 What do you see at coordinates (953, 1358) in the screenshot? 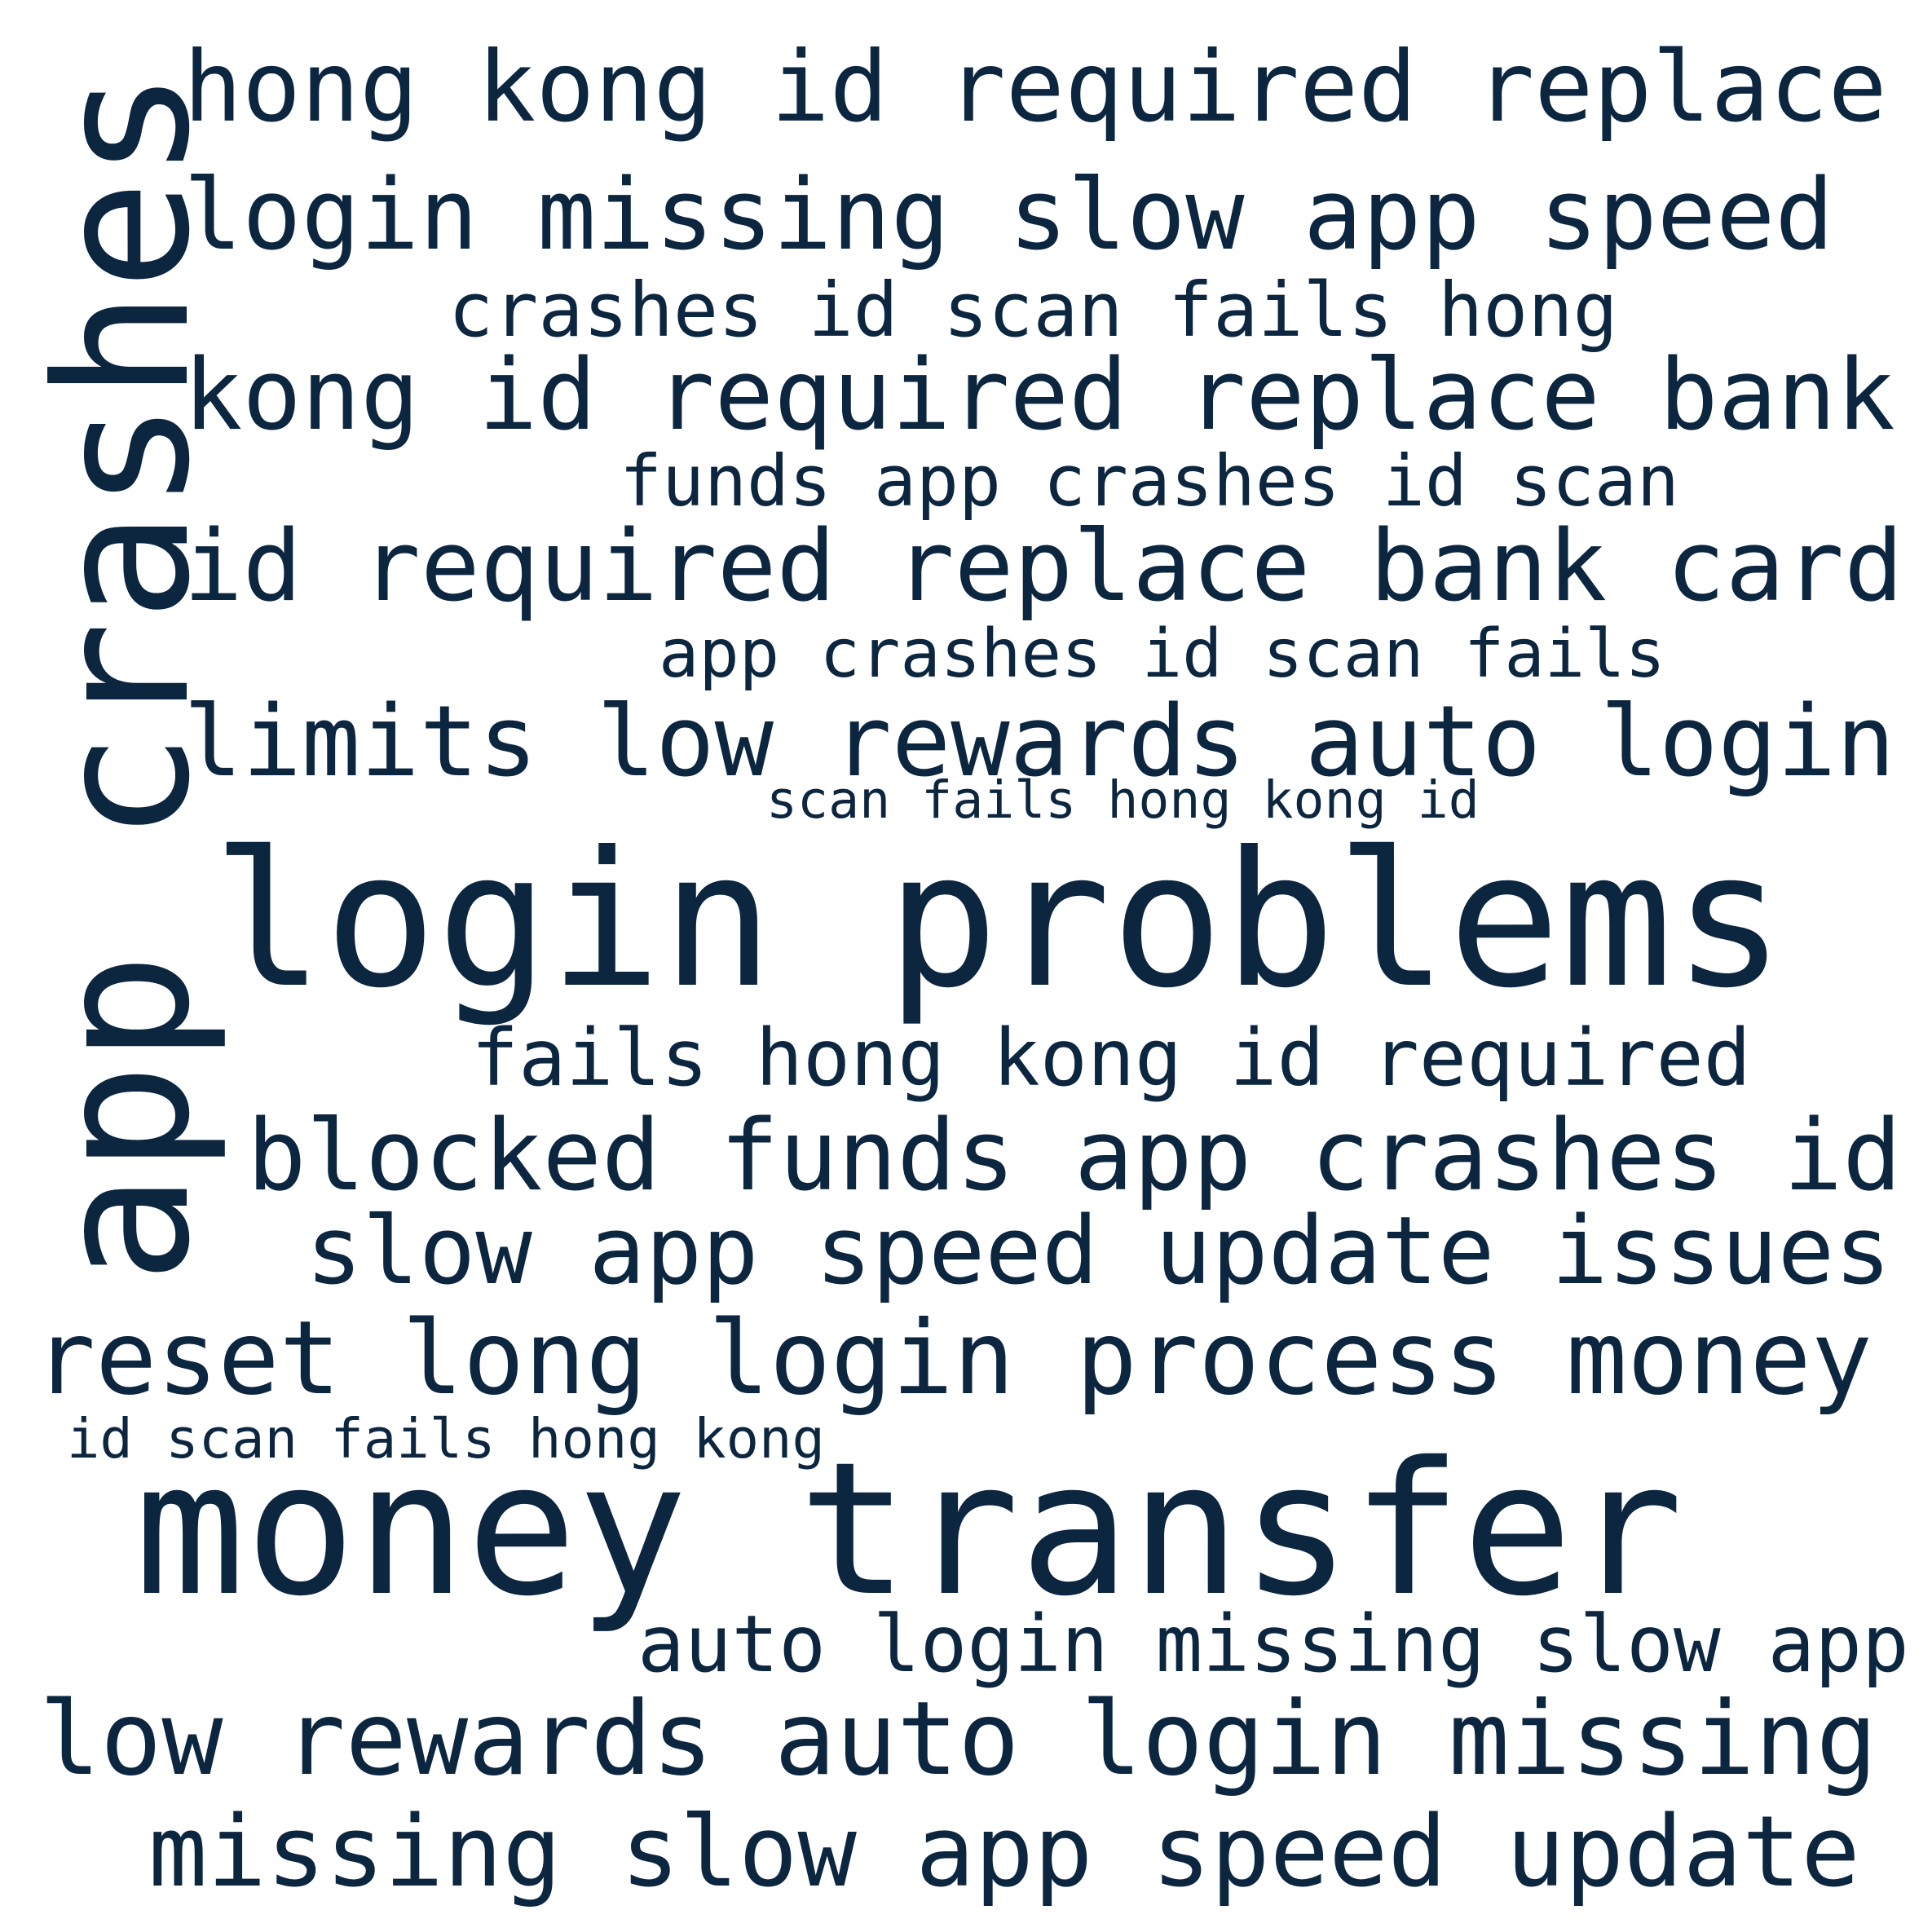
I see `word-reset-long-login-process-money: reset long login process money` at bounding box center [953, 1358].